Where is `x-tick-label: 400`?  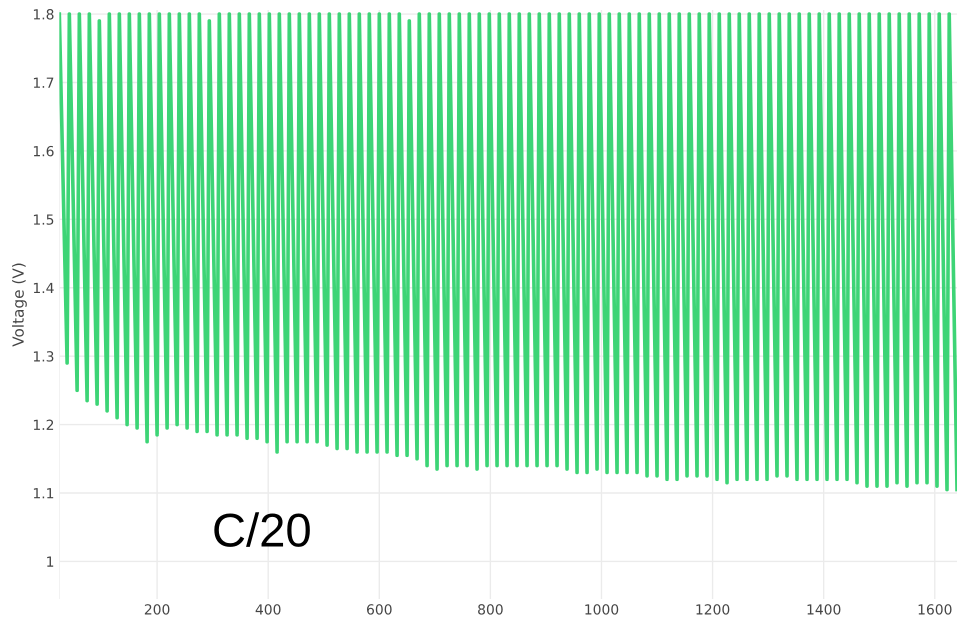
x-tick-label: 400 is located at coordinates (268, 609).